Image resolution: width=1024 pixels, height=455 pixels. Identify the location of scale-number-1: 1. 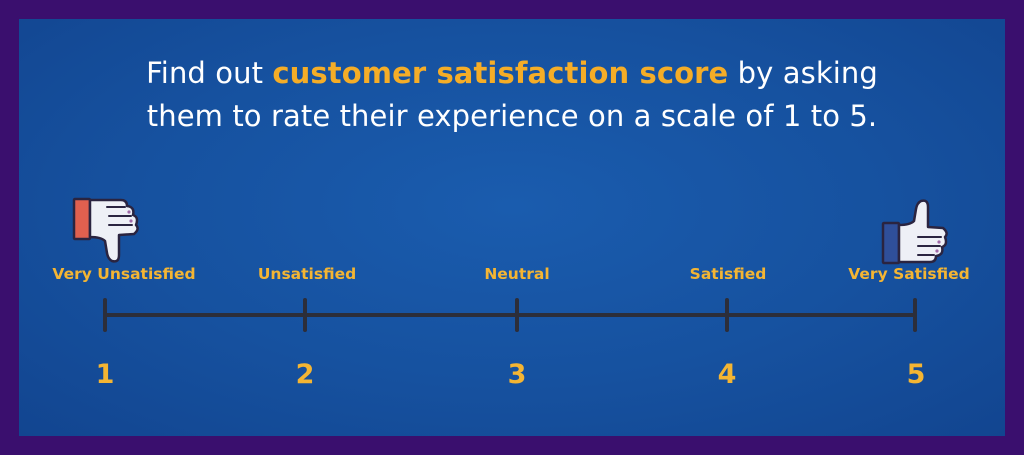
(105, 374).